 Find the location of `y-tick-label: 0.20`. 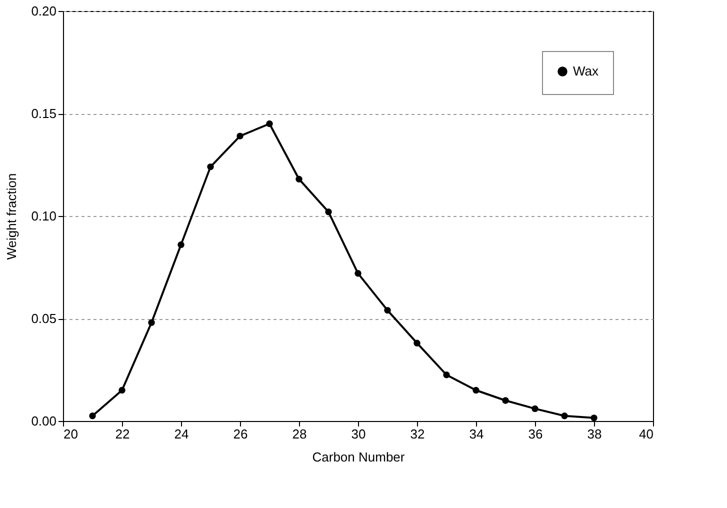

y-tick-label: 0.20 is located at coordinates (43, 11).